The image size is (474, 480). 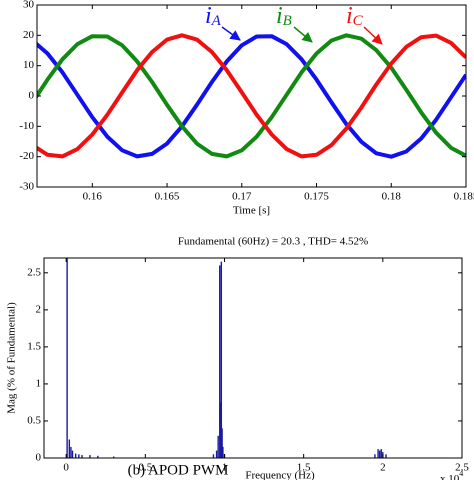 What do you see at coordinates (242, 197) in the screenshot?
I see `x-tick-label: 0.17` at bounding box center [242, 197].